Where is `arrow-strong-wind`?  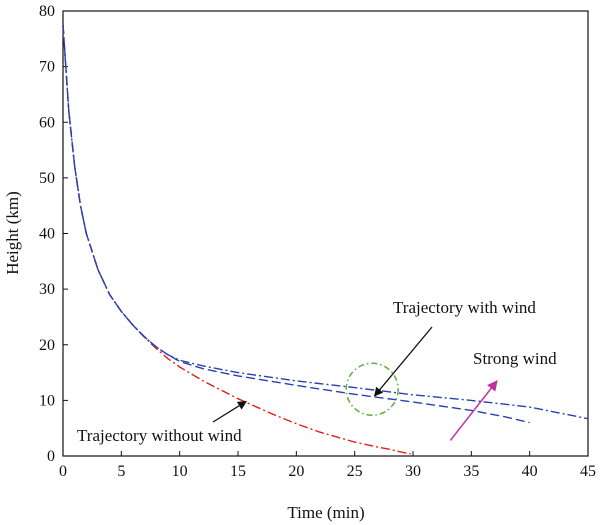
arrow-strong-wind is located at coordinates (473, 410).